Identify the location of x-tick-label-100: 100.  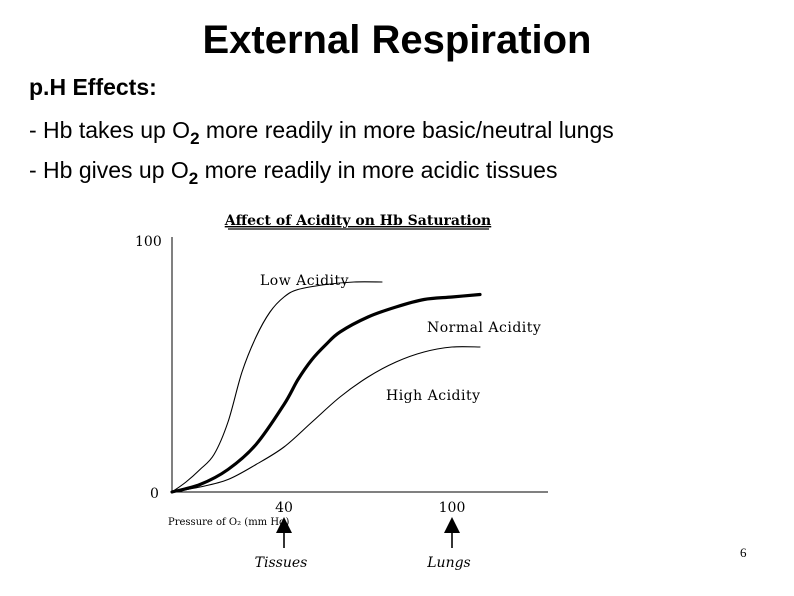
(452, 508).